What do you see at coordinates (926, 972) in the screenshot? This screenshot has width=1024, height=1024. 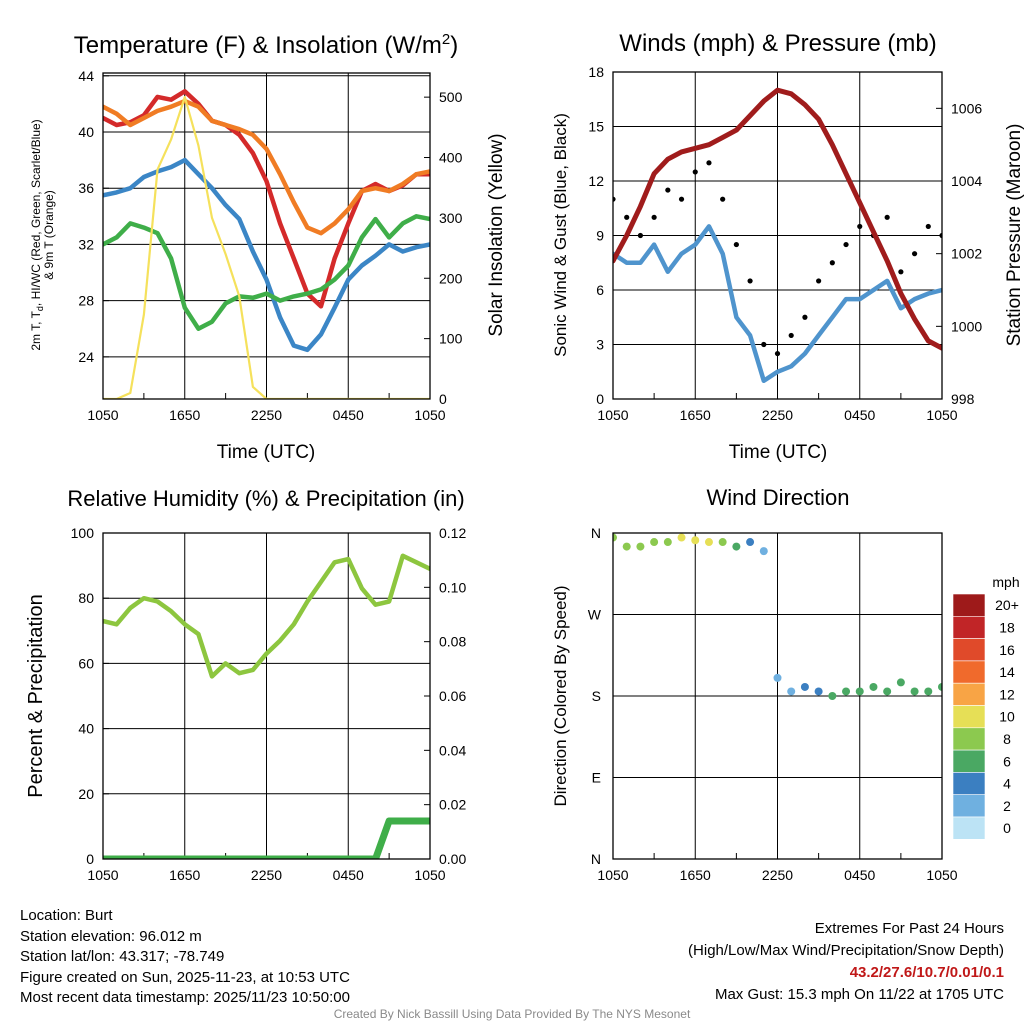 I see `extremes-values: 43.2/27.6/10.7/0.01/0.1` at bounding box center [926, 972].